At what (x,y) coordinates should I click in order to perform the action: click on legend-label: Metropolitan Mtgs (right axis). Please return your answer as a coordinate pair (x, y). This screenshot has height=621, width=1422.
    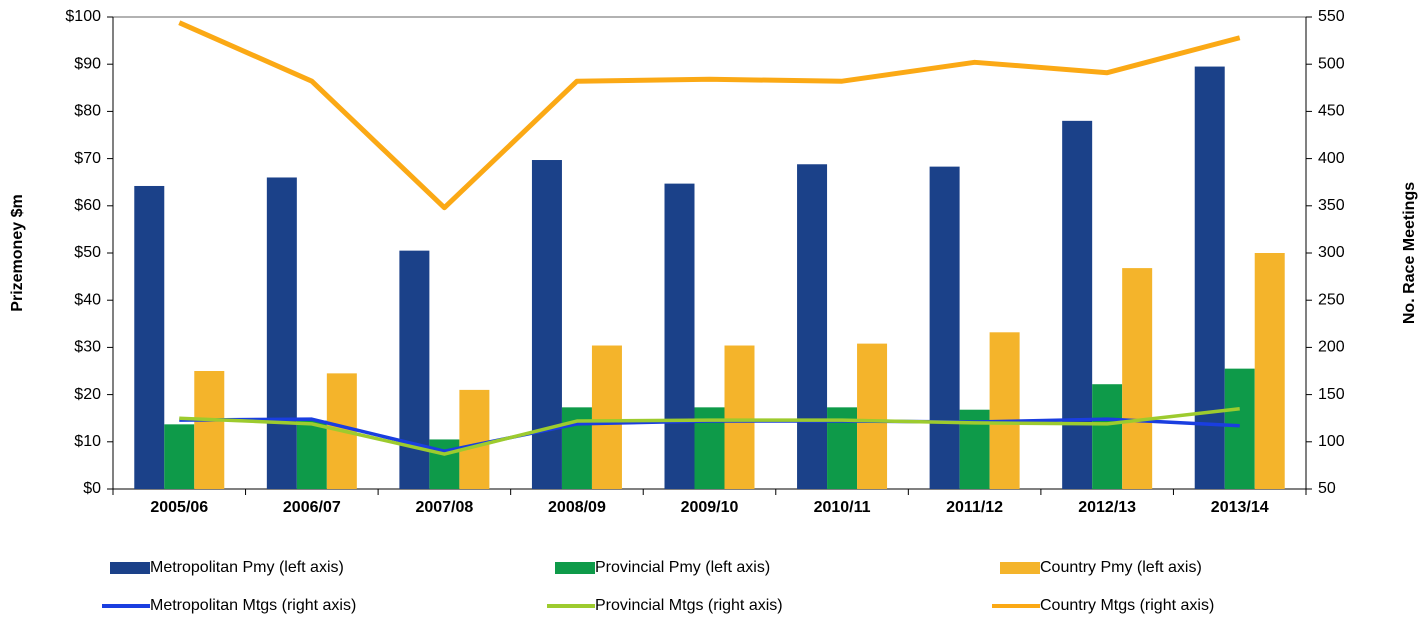
    Looking at the image, I should click on (253, 605).